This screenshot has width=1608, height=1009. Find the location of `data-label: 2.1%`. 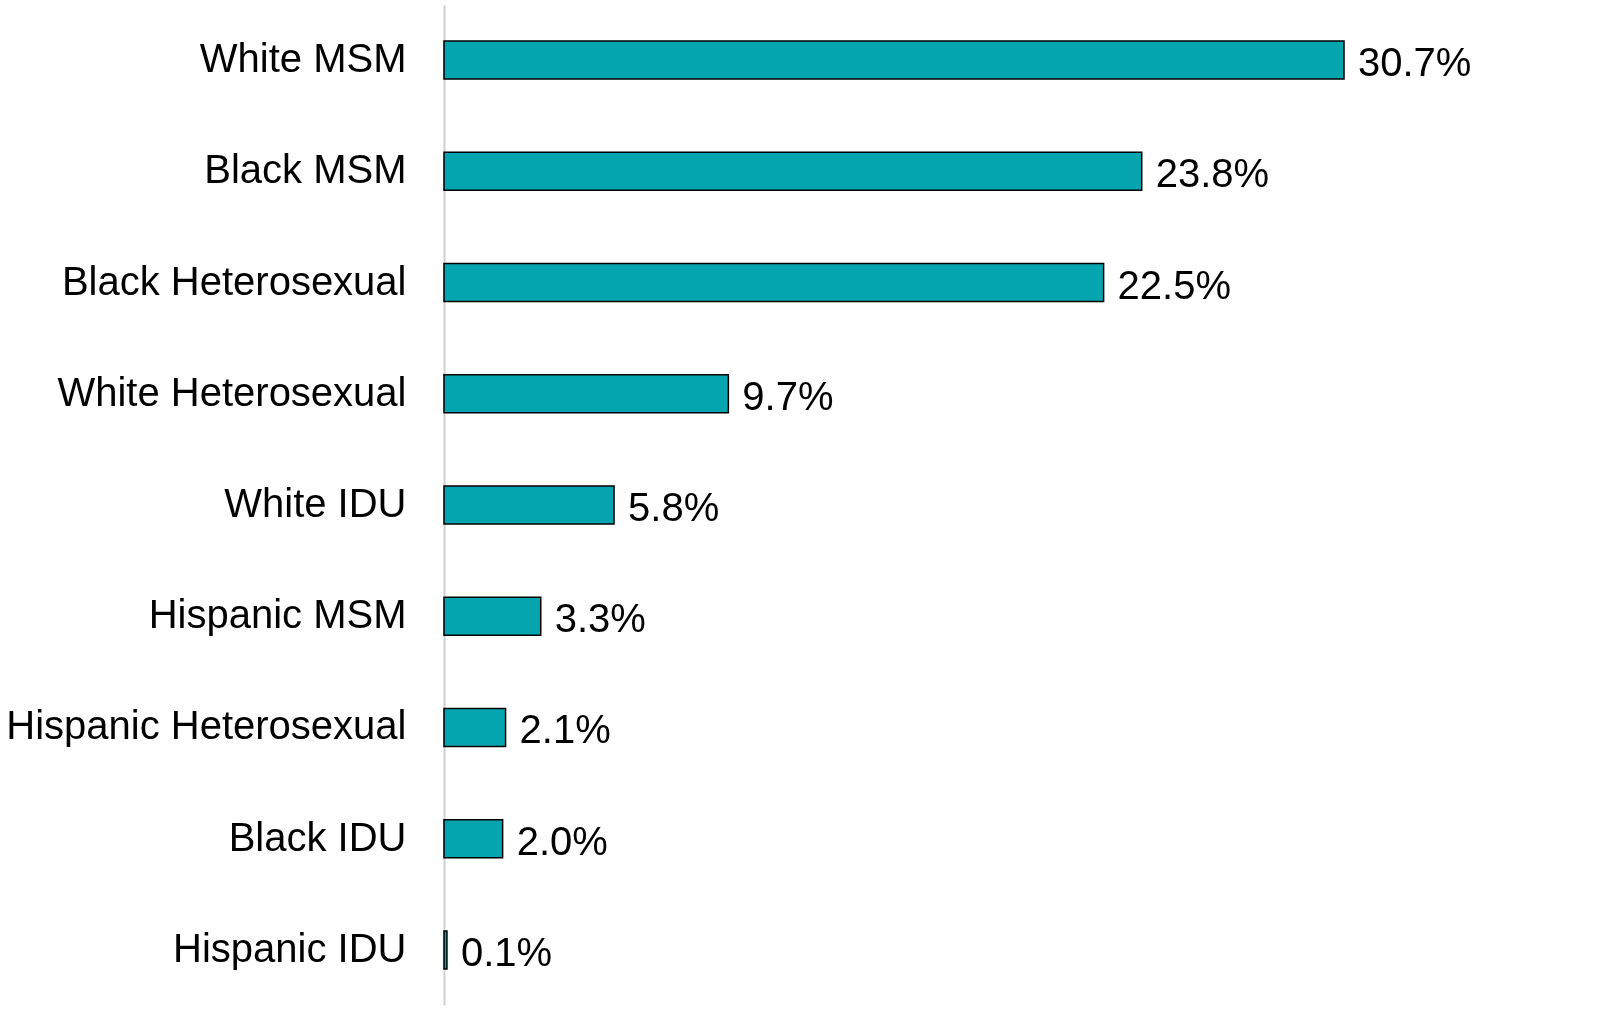

data-label: 2.1% is located at coordinates (565, 729).